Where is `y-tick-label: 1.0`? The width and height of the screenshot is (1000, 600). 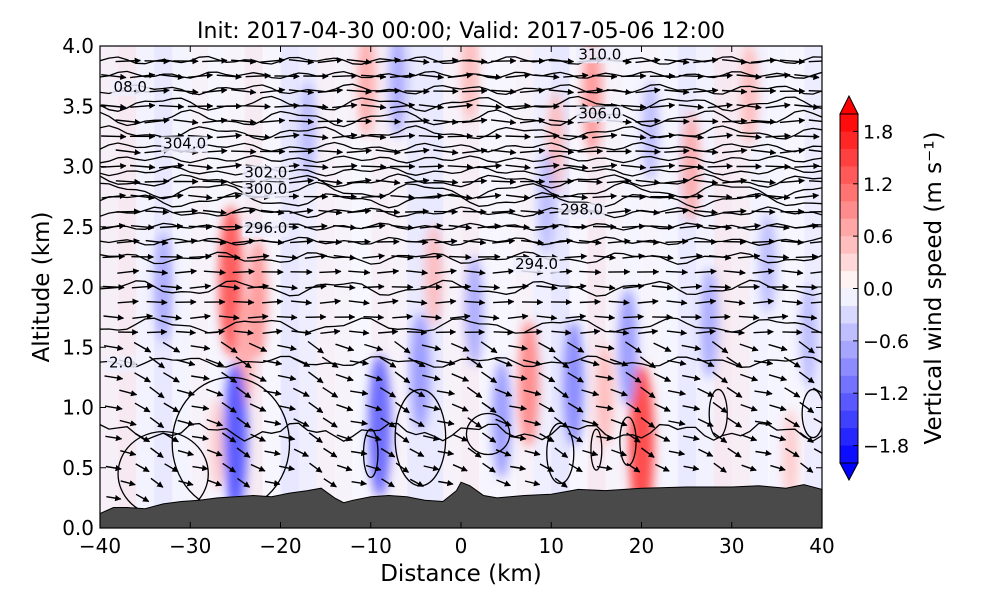 y-tick-label: 1.0 is located at coordinates (78, 408).